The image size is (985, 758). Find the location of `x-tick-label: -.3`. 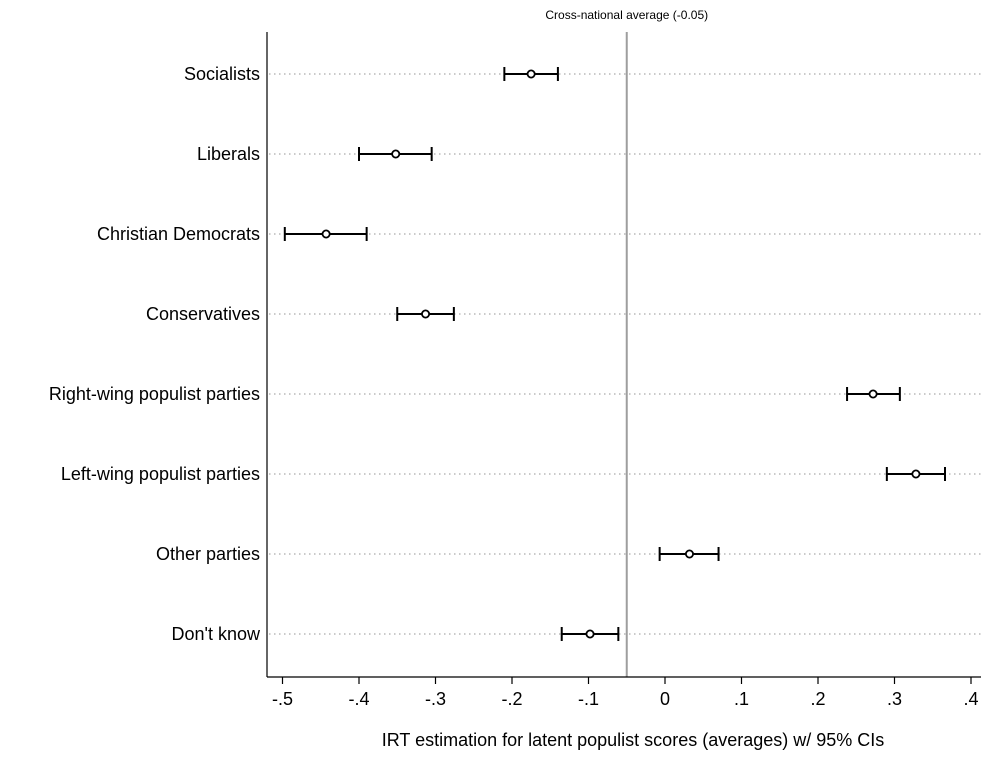

x-tick-label: -.3 is located at coordinates (435, 699).